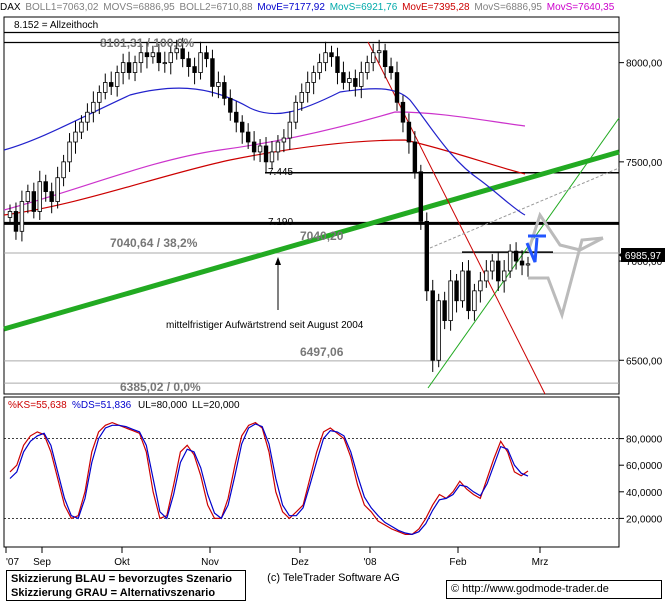 The height and width of the screenshot is (603, 667). Describe the element at coordinates (532, 250) in the screenshot. I see `preferred-scenario-sketch` at that location.